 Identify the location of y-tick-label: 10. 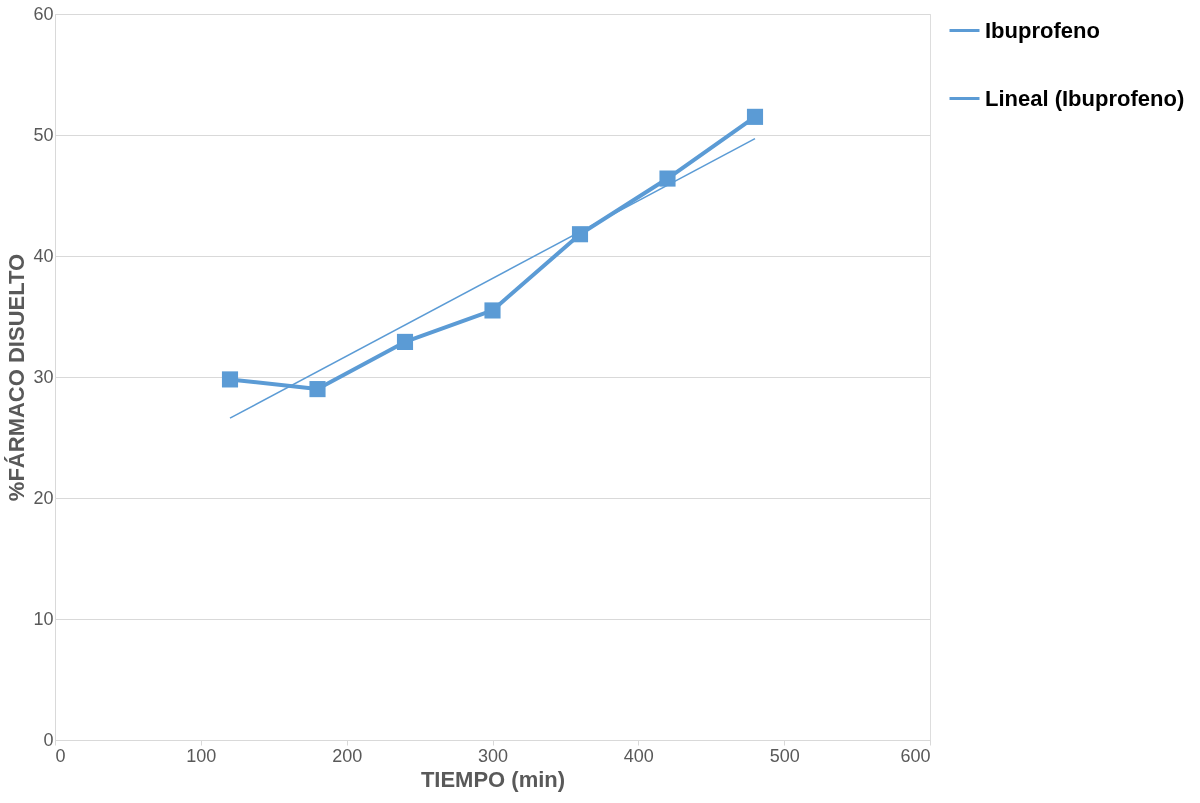
(43, 618).